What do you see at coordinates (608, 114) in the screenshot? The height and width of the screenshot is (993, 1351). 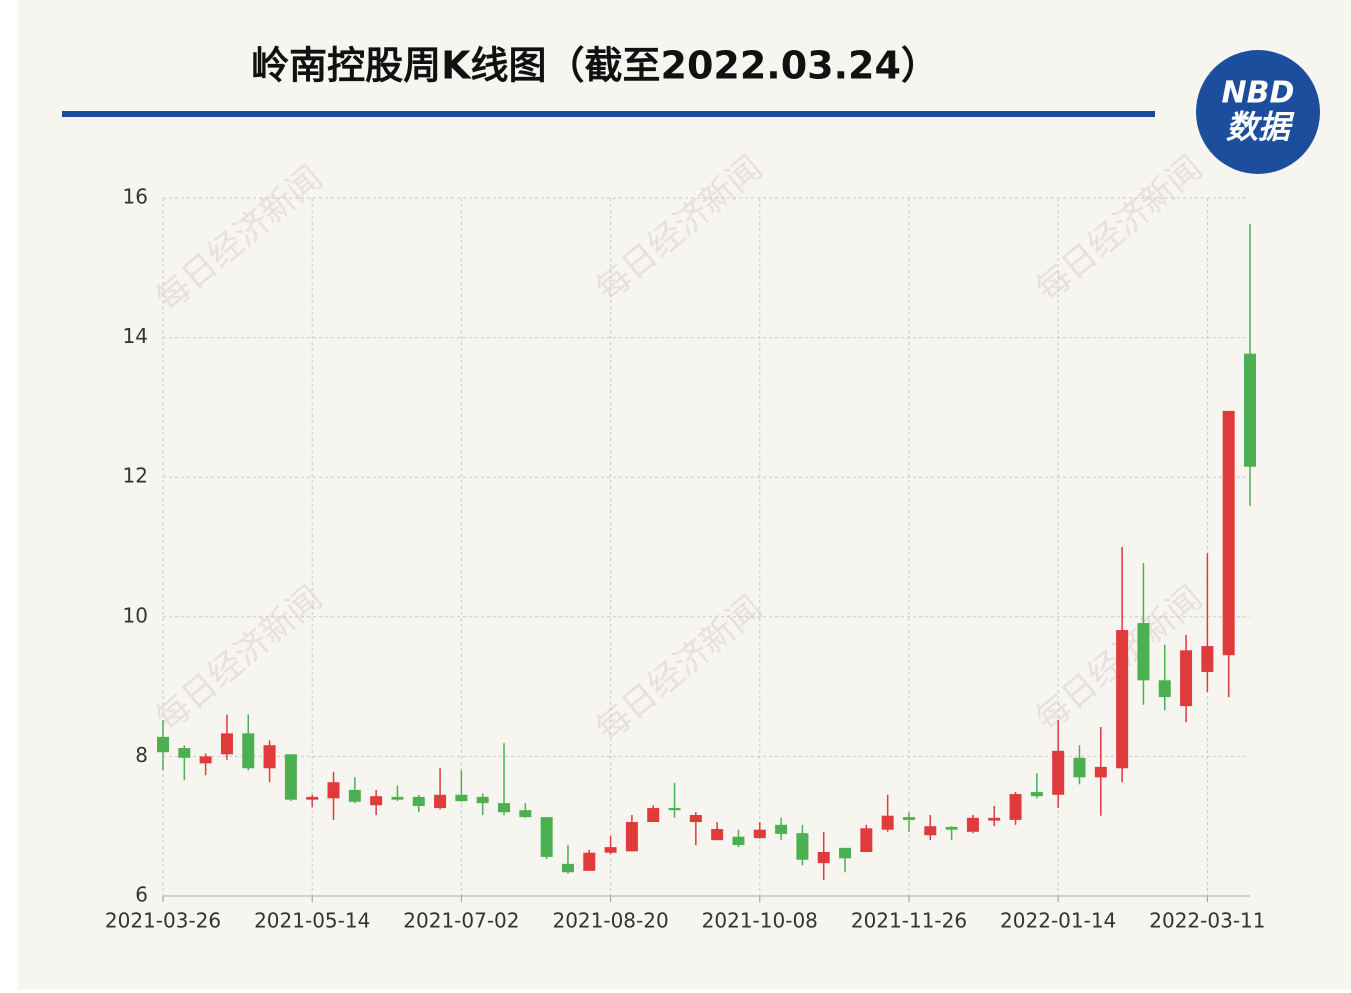 I see `title-rule` at bounding box center [608, 114].